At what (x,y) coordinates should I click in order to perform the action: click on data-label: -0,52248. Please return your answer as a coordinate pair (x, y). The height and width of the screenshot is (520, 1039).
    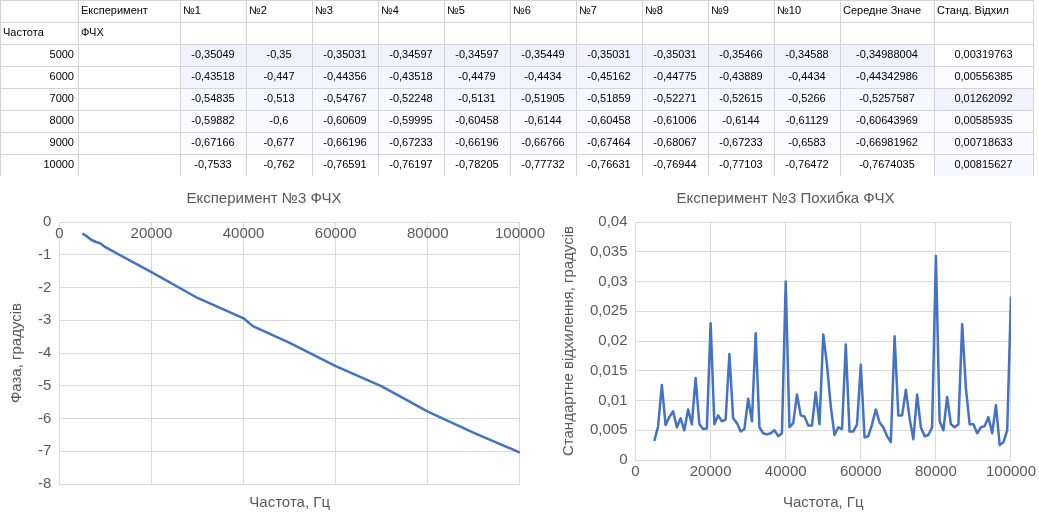
    Looking at the image, I should click on (411, 98).